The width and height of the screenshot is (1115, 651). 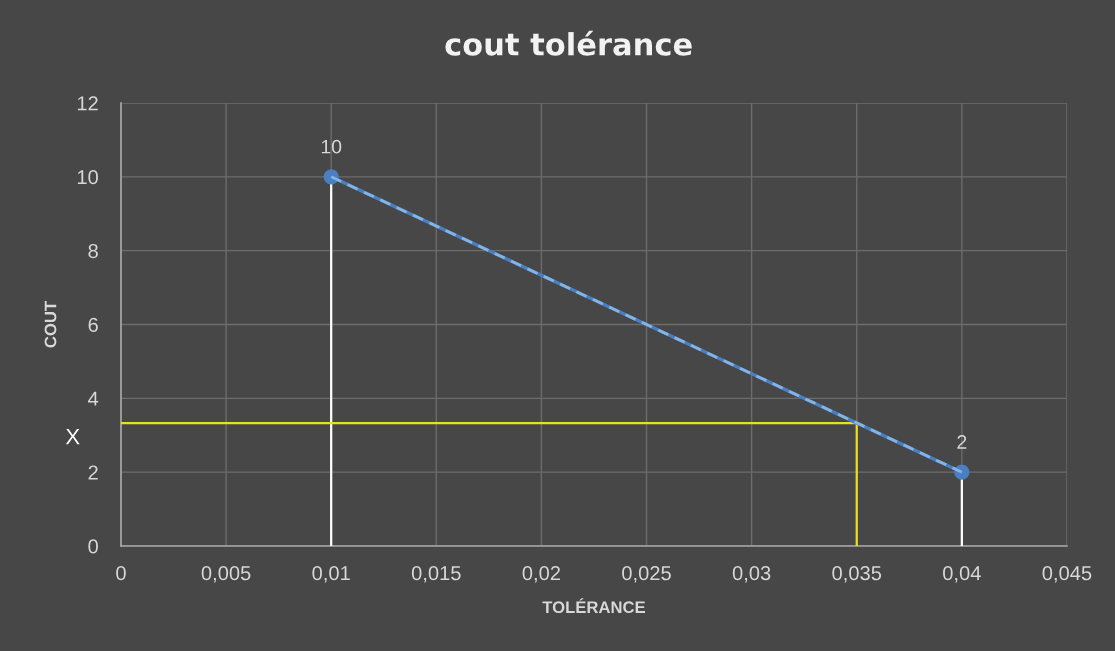 What do you see at coordinates (226, 574) in the screenshot?
I see `x-tick-label: 0,005` at bounding box center [226, 574].